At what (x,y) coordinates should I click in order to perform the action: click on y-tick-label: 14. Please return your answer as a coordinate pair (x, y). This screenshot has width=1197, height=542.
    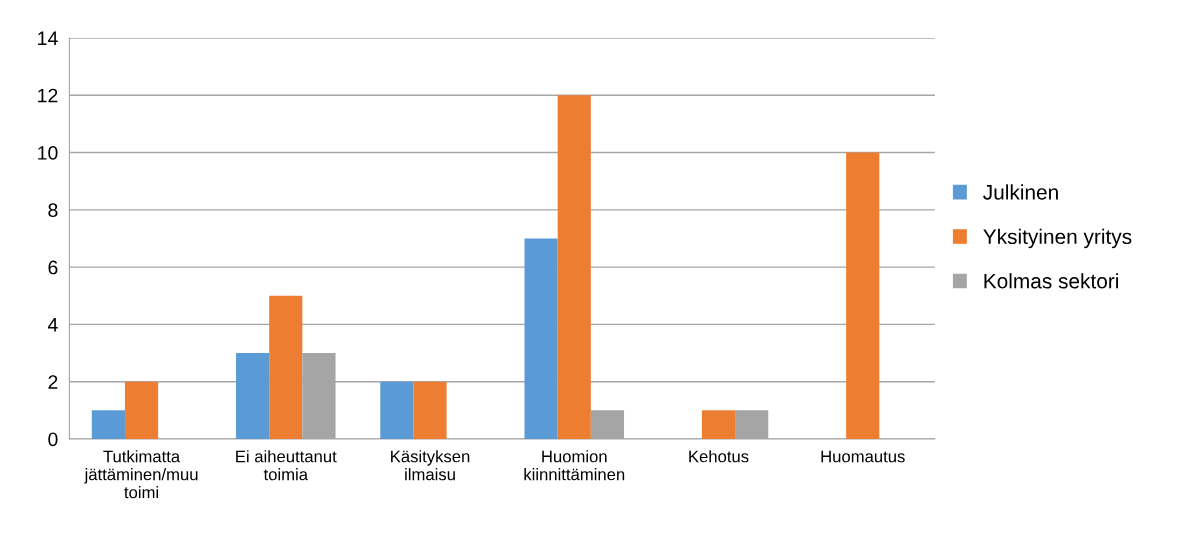
    Looking at the image, I should click on (48, 38).